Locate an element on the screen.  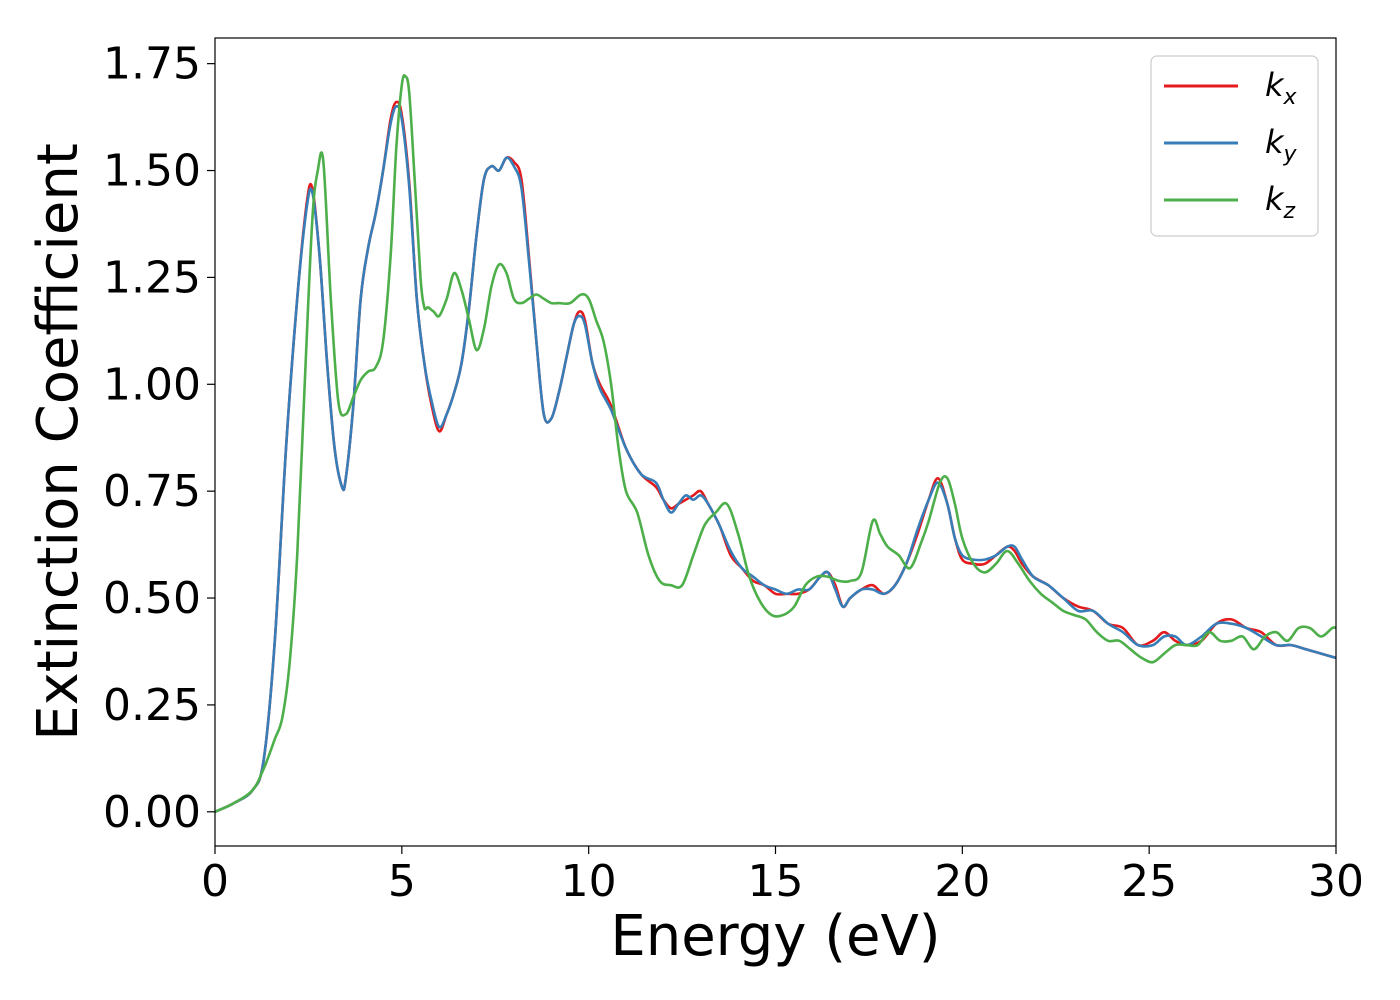
legend-label-x: kx is located at coordinates (1281, 88).